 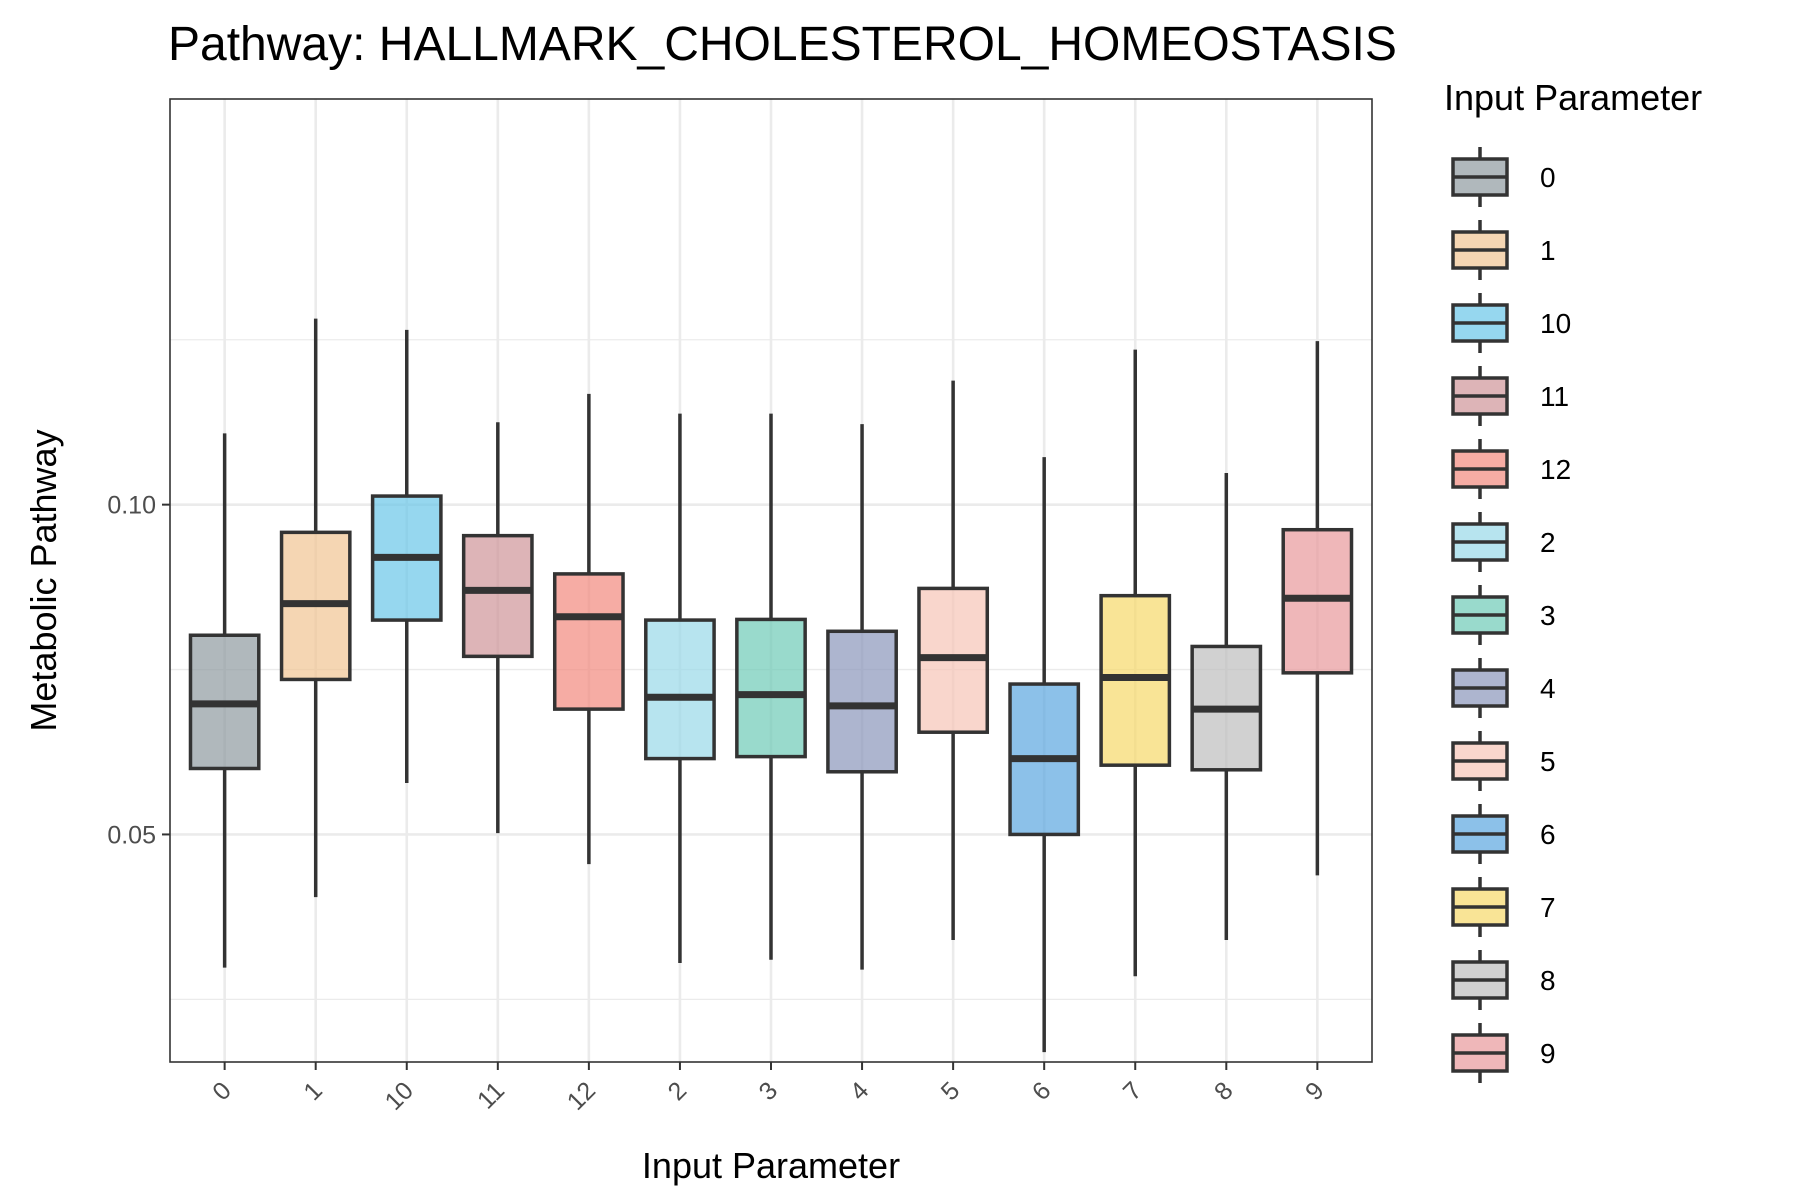 What do you see at coordinates (1554, 396) in the screenshot?
I see `legend-label: 11` at bounding box center [1554, 396].